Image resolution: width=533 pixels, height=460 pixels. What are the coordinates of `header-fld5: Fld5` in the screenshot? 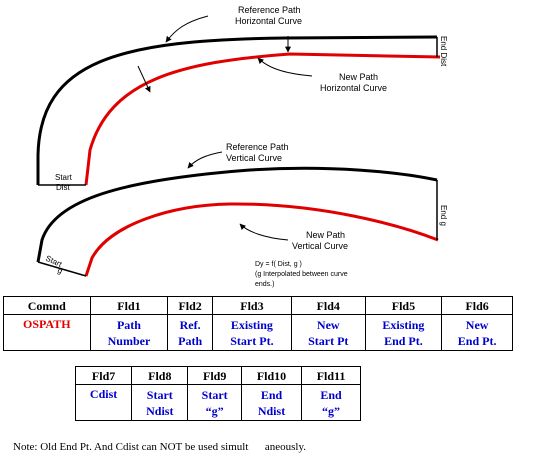 It's located at (403, 305).